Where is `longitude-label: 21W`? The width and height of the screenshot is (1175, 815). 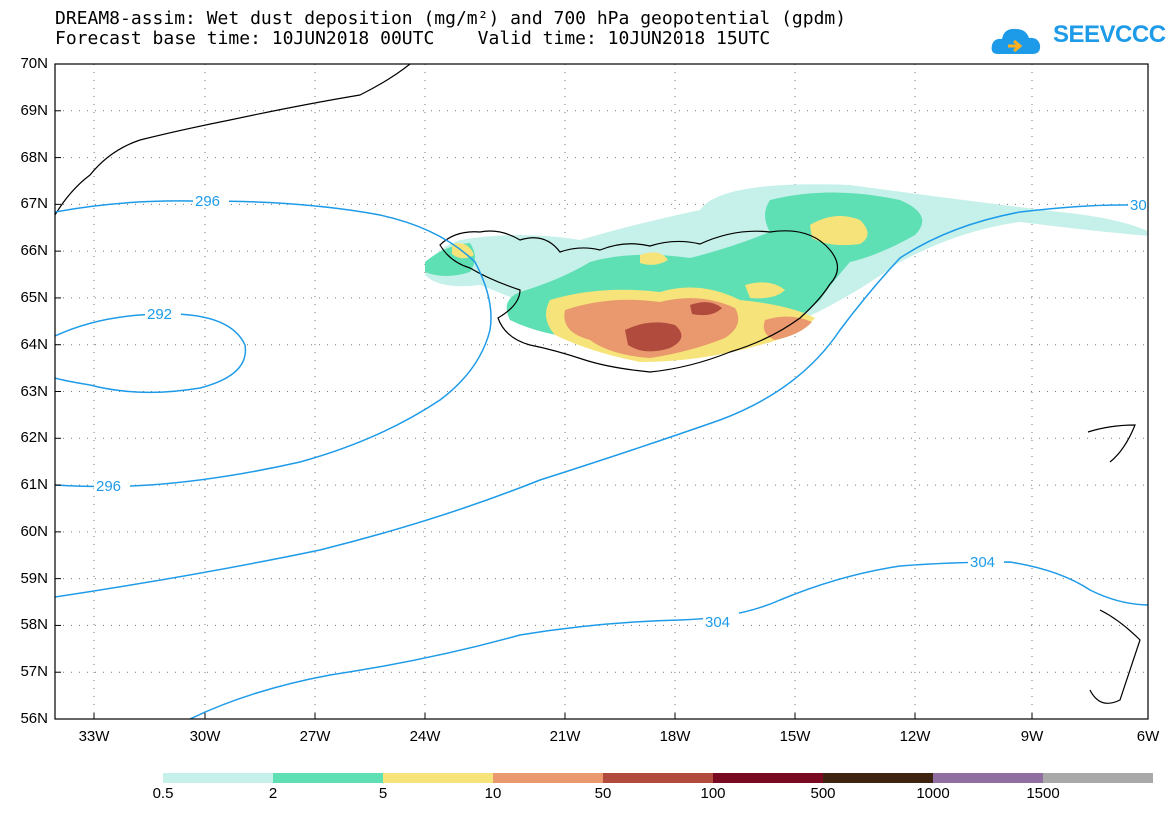
longitude-label: 21W is located at coordinates (565, 736).